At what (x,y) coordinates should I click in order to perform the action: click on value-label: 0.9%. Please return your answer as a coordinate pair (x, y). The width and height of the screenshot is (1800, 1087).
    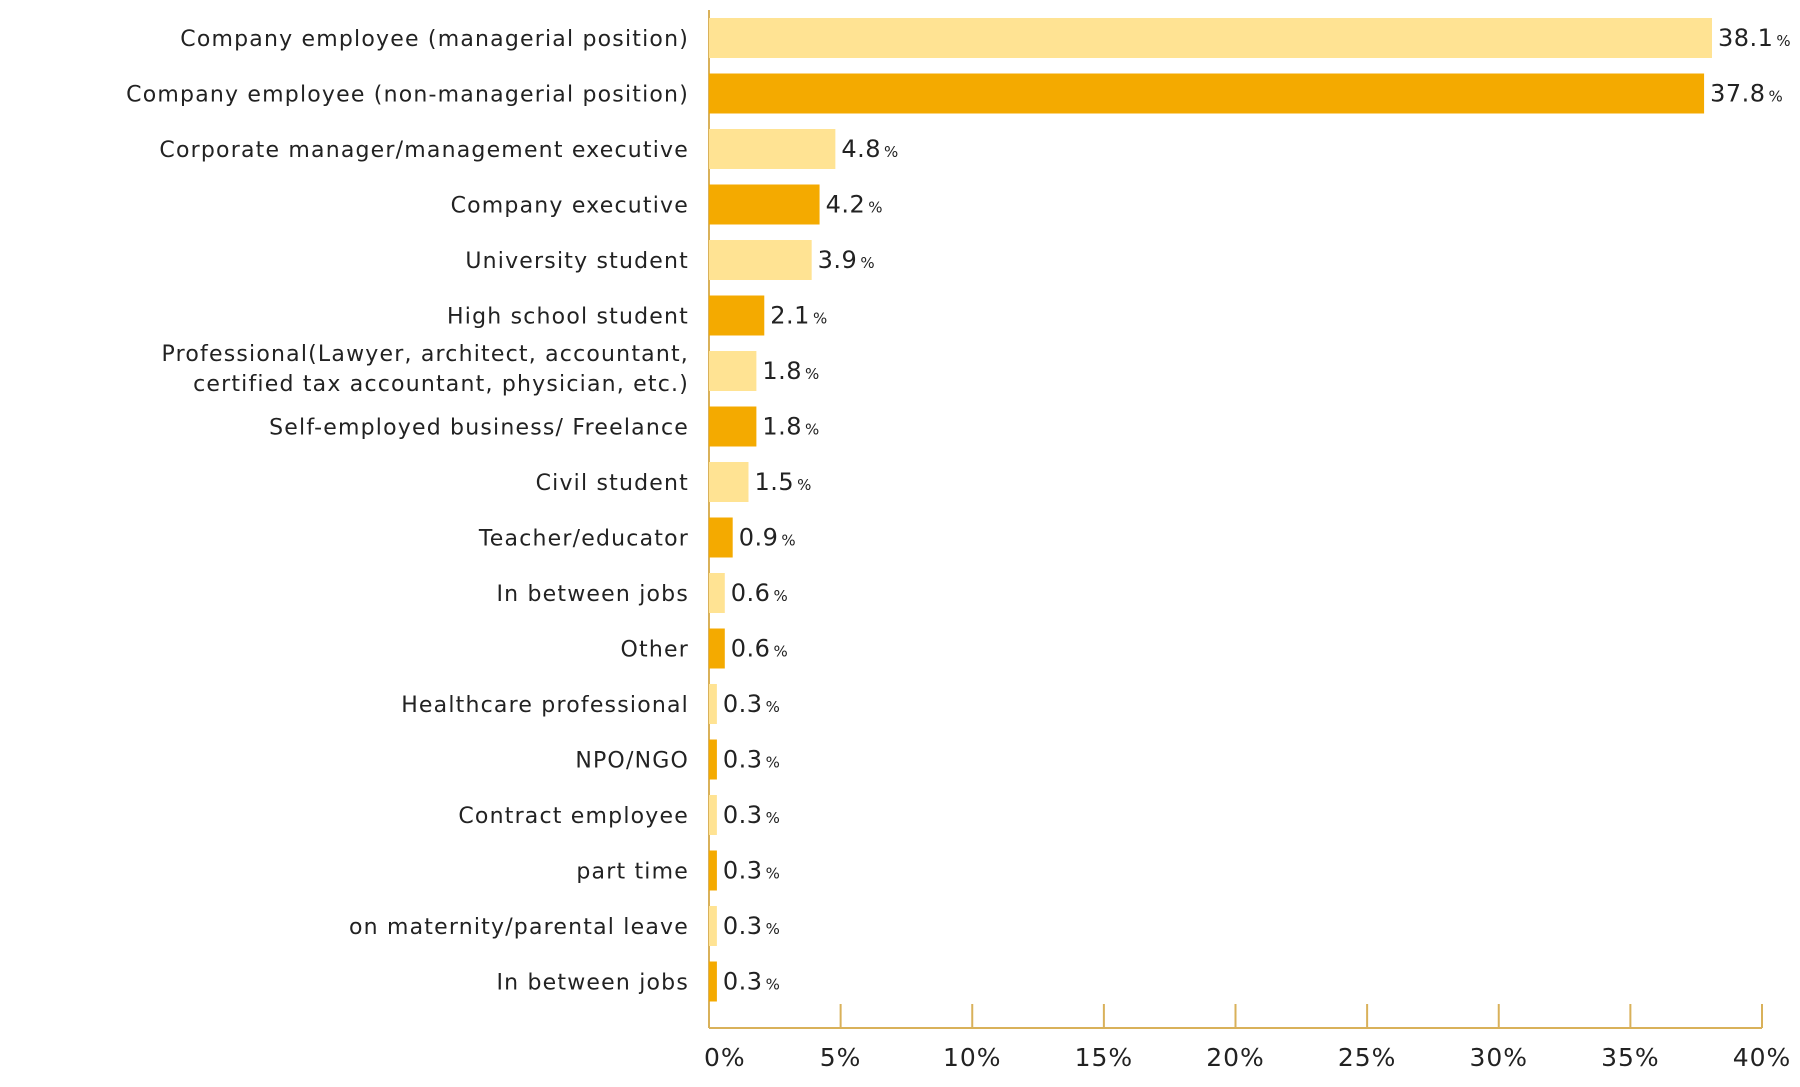
    Looking at the image, I should click on (767, 538).